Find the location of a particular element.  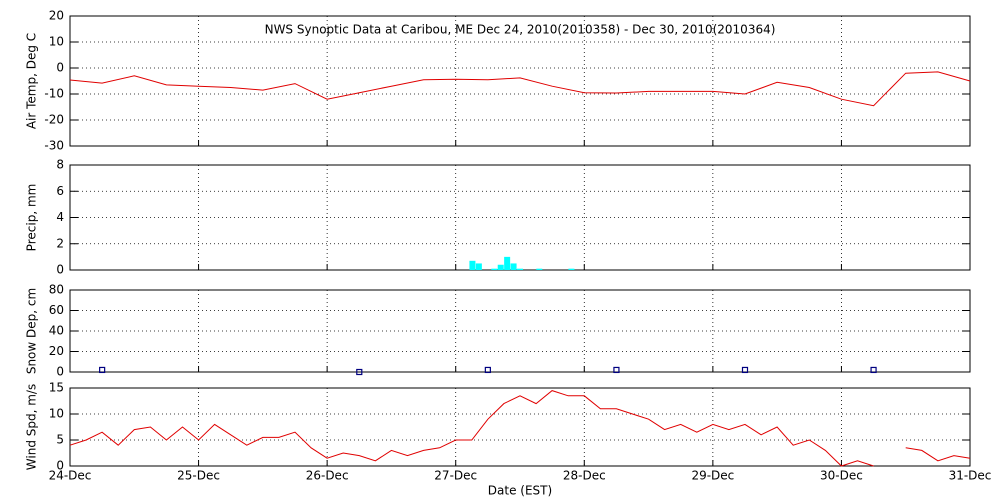

x-tick-label: 29-Dec is located at coordinates (712, 476).